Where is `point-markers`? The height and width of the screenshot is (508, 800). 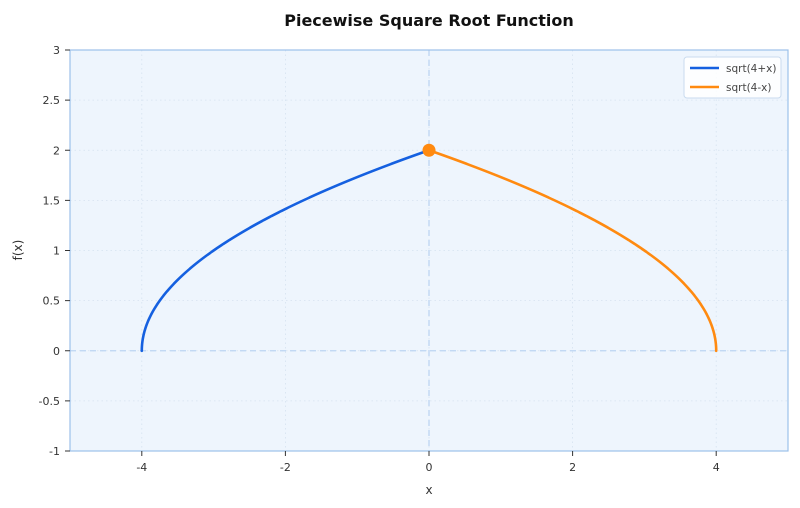
point-markers is located at coordinates (429, 150).